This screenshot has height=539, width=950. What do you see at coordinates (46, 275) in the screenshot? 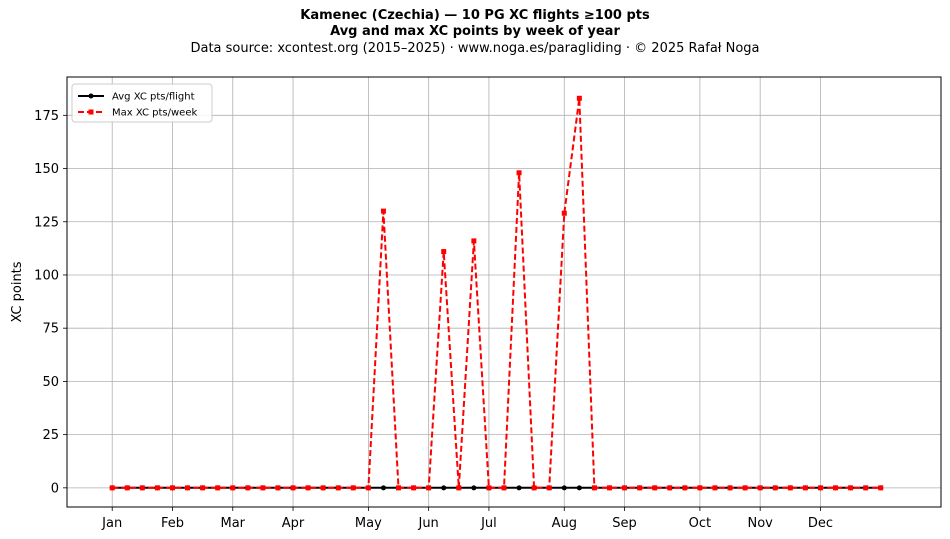
I see `y-tick-label: 100` at bounding box center [46, 275].